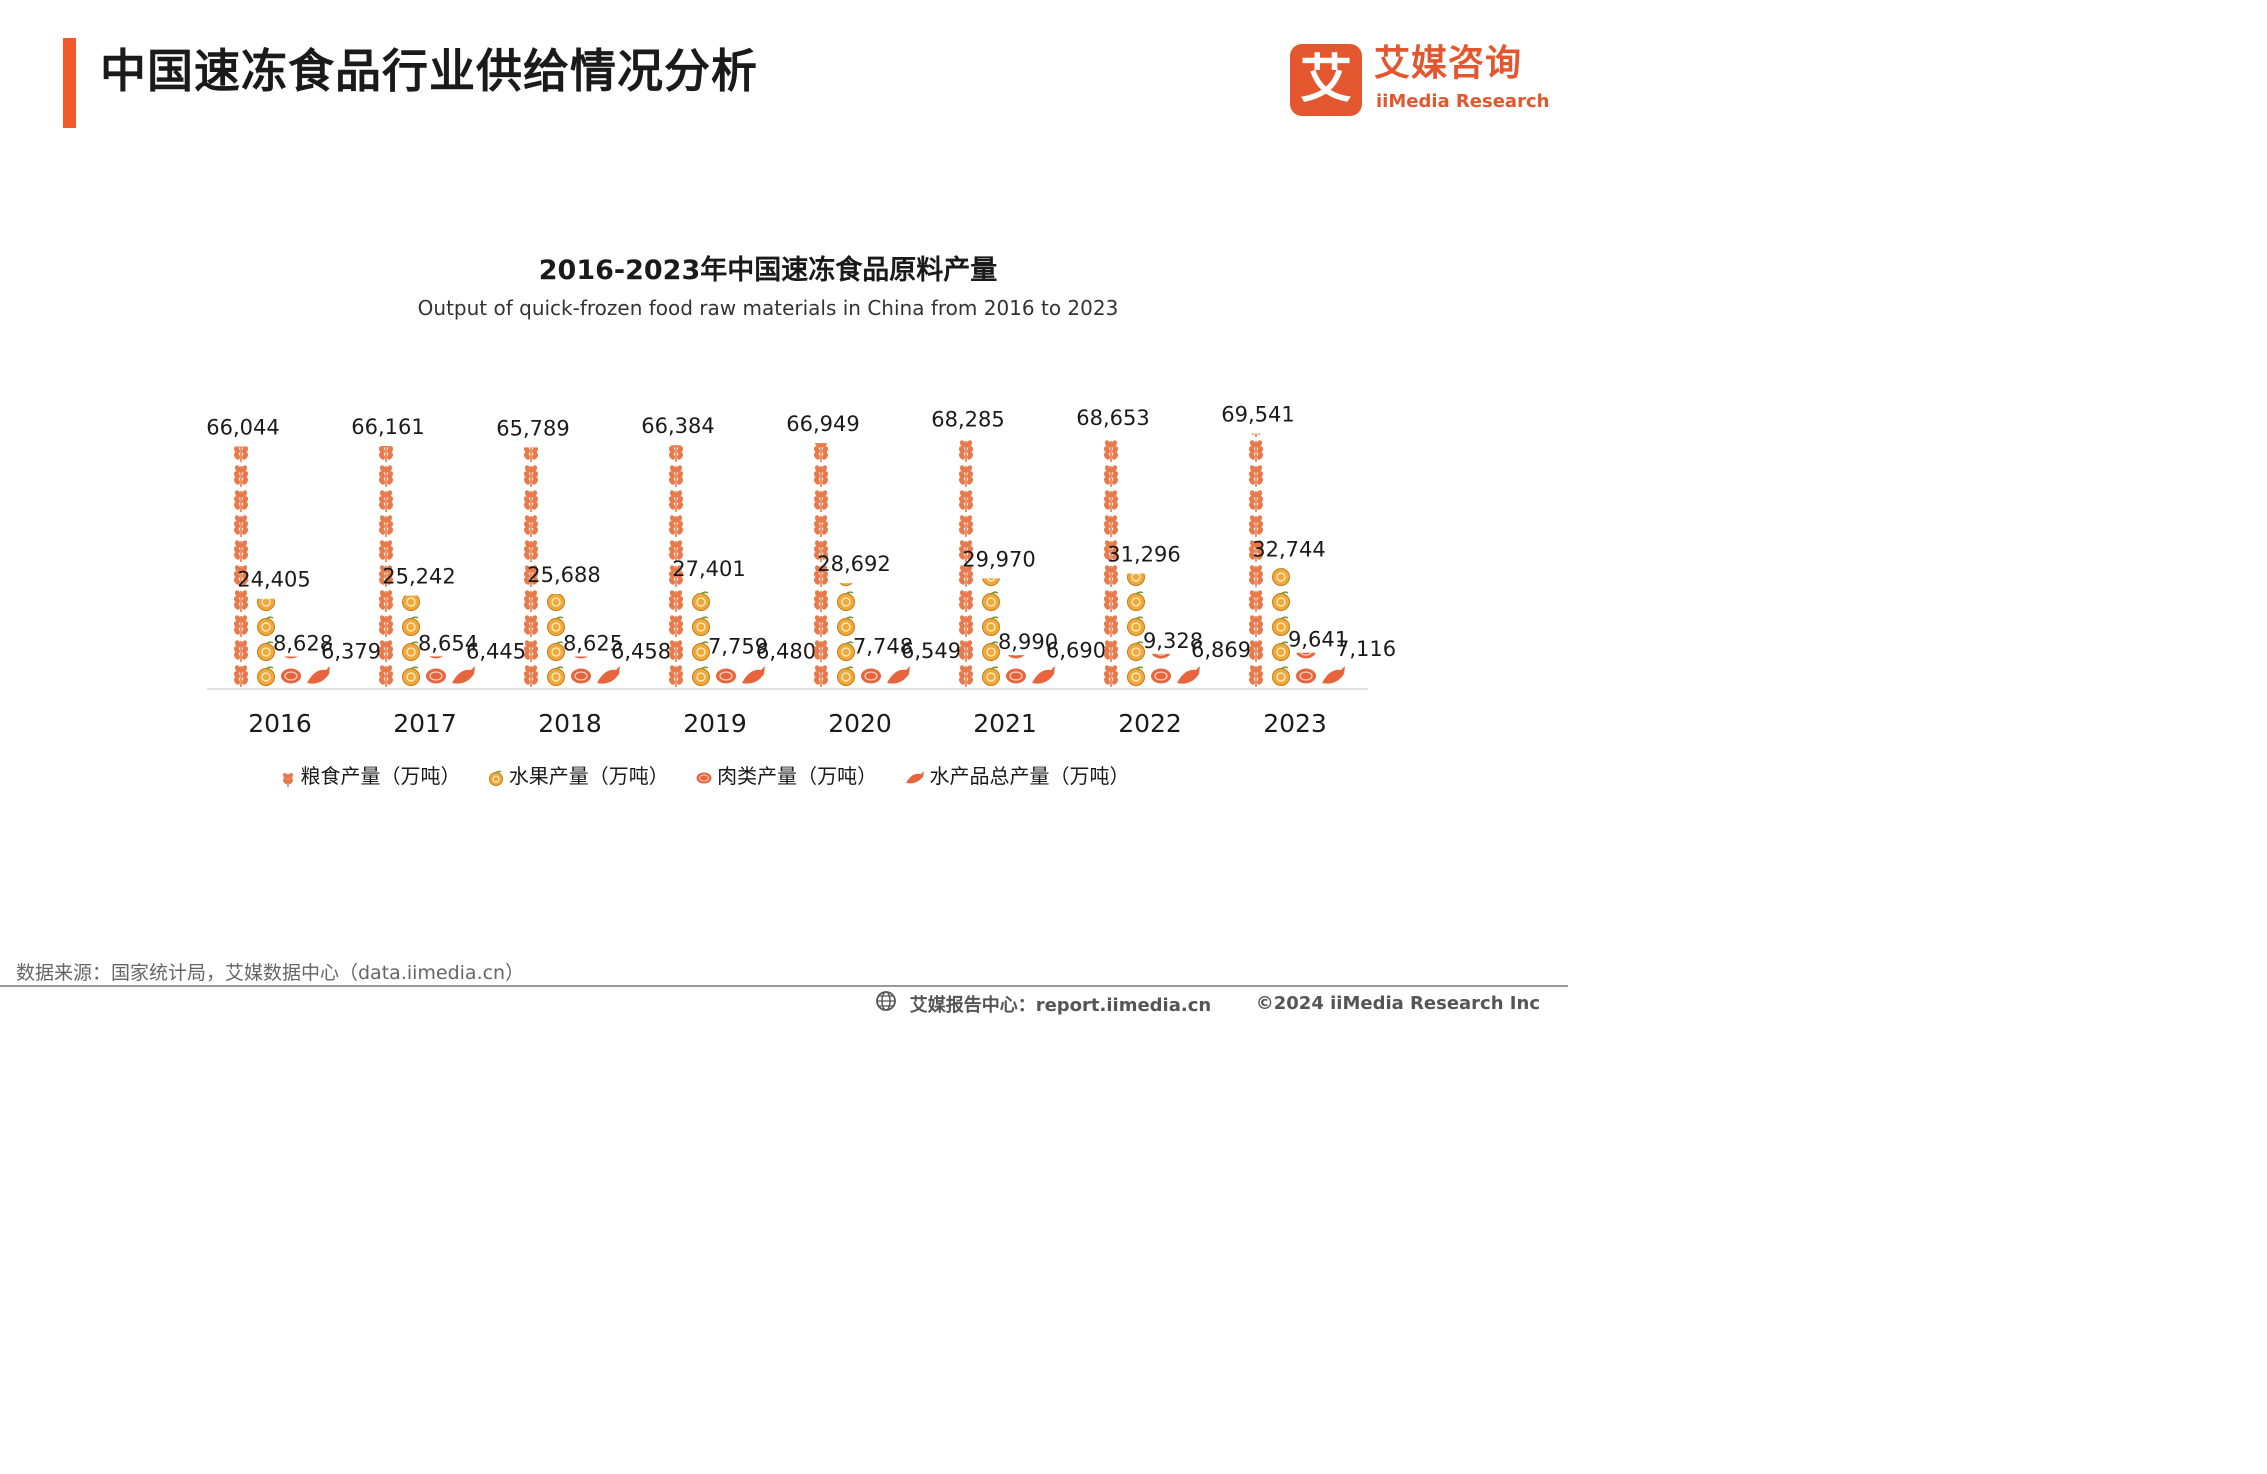 This screenshot has height=1474, width=2267. What do you see at coordinates (380, 776) in the screenshot?
I see `legend-label-grain: 粮食产量（万吨）` at bounding box center [380, 776].